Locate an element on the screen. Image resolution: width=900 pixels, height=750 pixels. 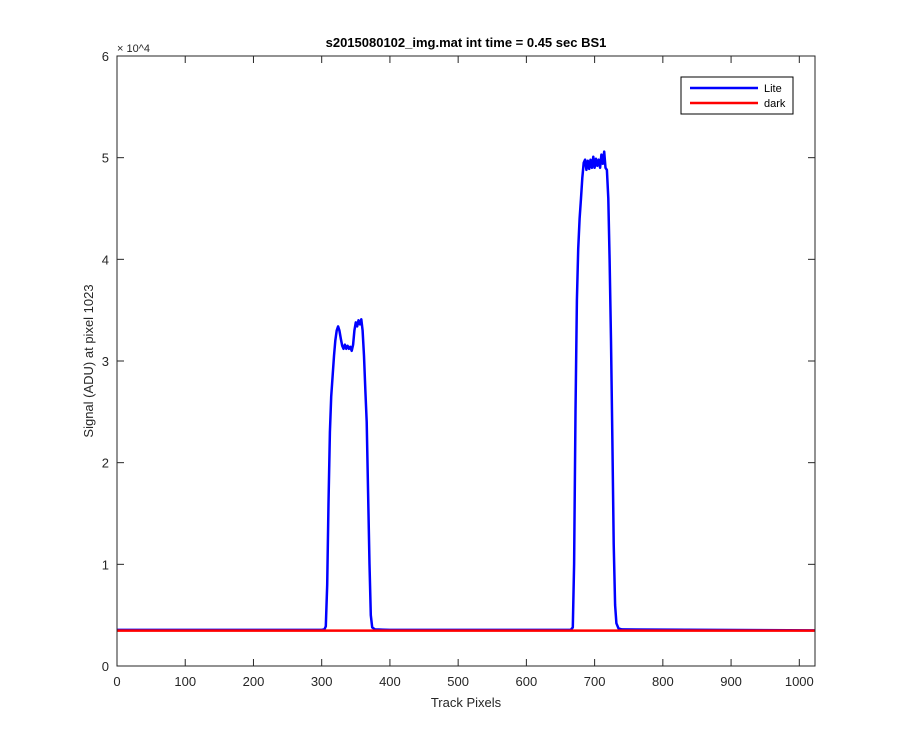
y-tick-label: 5 is located at coordinates (105, 158).